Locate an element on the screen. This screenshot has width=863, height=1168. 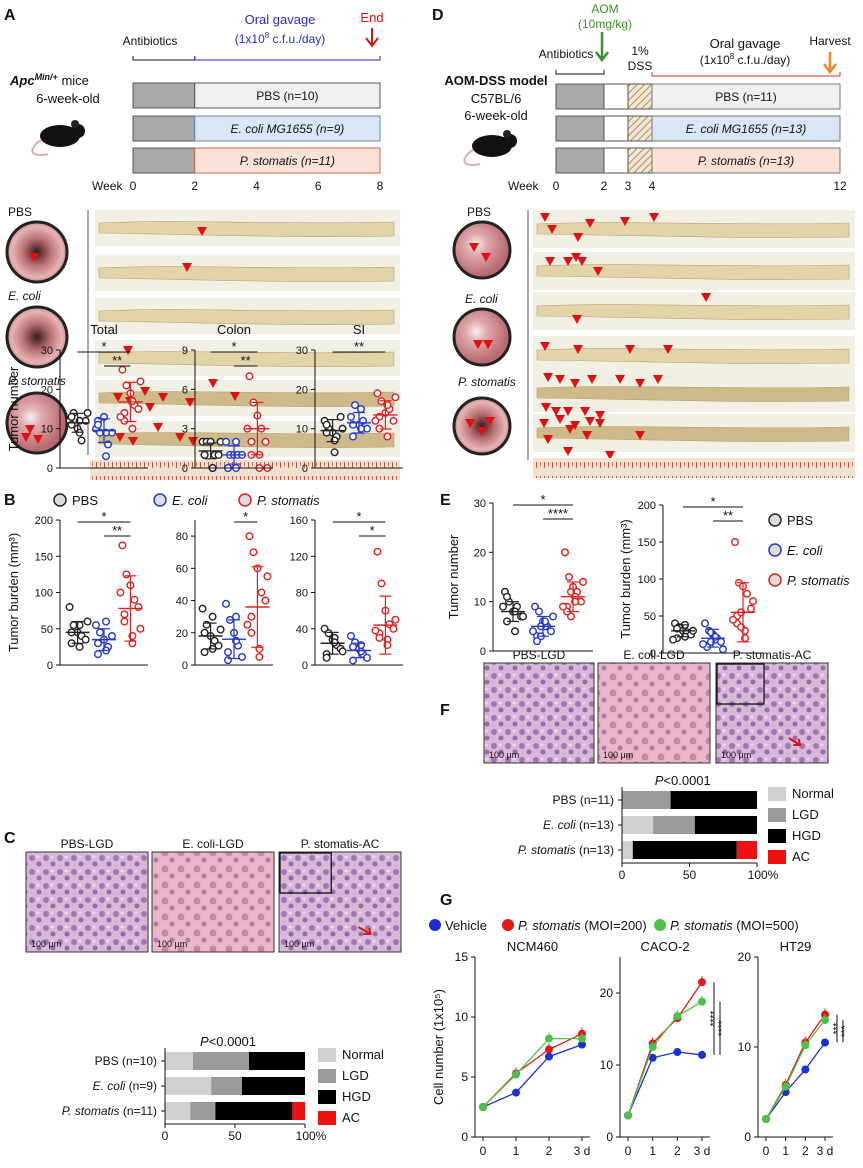
mouse-tail is located at coordinates (472, 157).